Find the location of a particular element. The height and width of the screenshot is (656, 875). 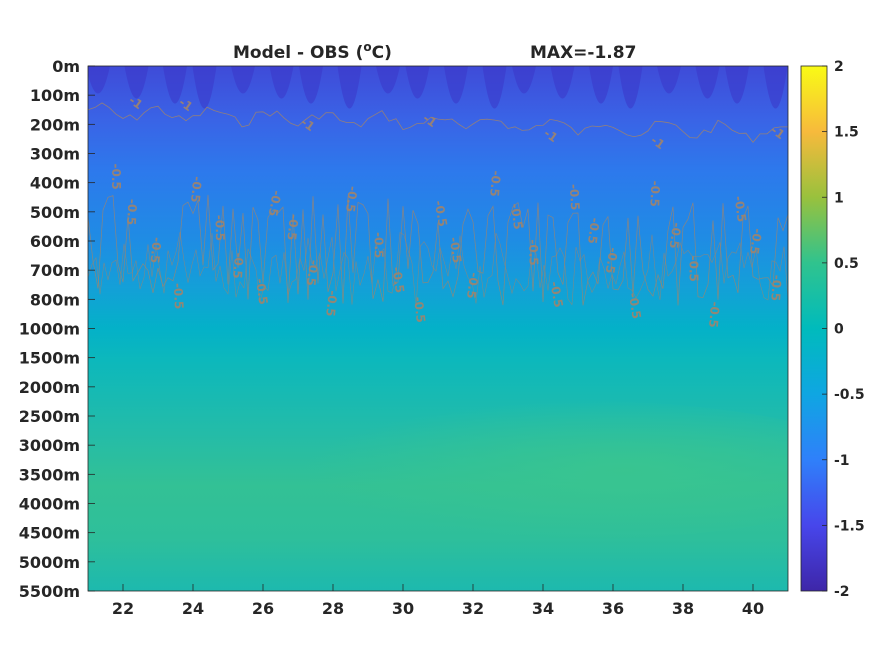

x-tick-label: 32 is located at coordinates (473, 608).